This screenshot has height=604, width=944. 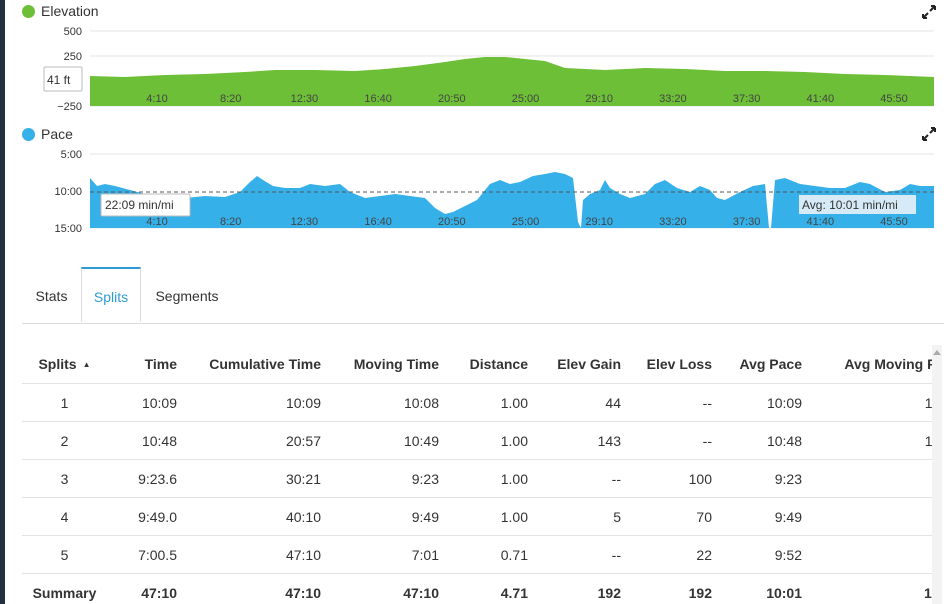 I want to click on summary-cell-moving-time: 47:10, so click(x=380, y=588).